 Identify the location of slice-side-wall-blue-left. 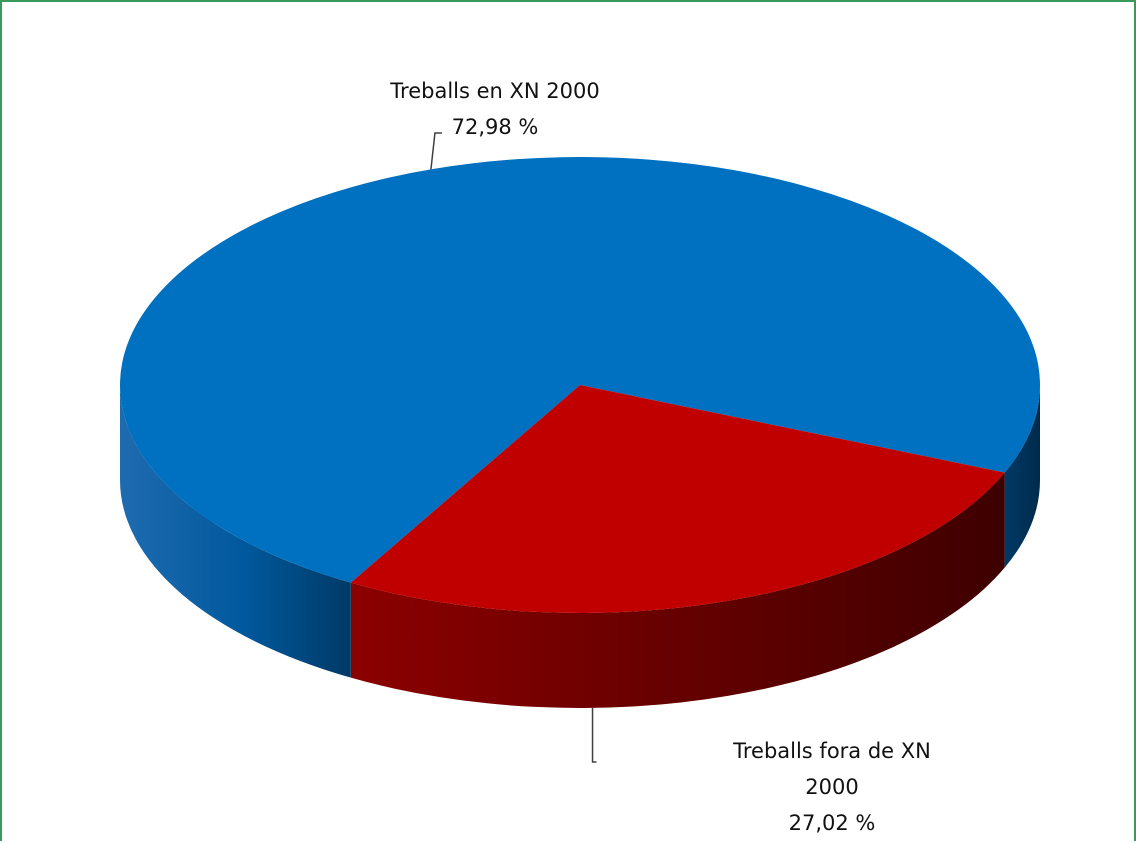
(235, 531).